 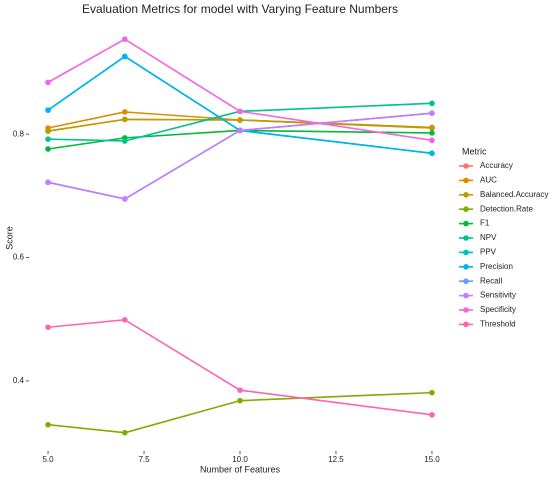 What do you see at coordinates (488, 252) in the screenshot?
I see `legend-label: PPV` at bounding box center [488, 252].